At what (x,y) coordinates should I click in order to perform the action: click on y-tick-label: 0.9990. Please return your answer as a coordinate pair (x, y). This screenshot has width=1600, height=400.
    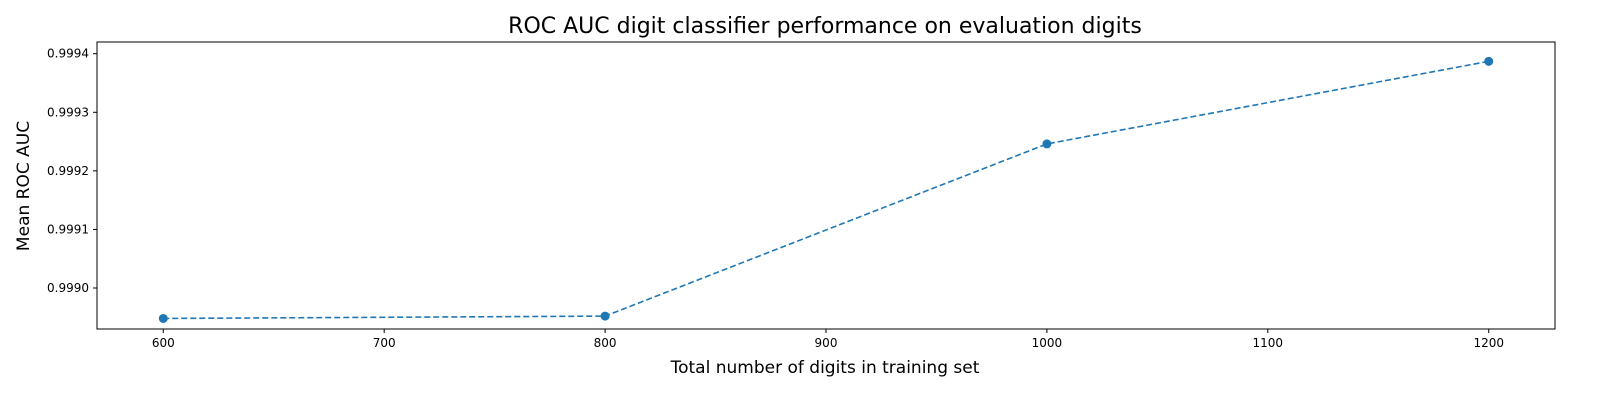
    Looking at the image, I should click on (68, 288).